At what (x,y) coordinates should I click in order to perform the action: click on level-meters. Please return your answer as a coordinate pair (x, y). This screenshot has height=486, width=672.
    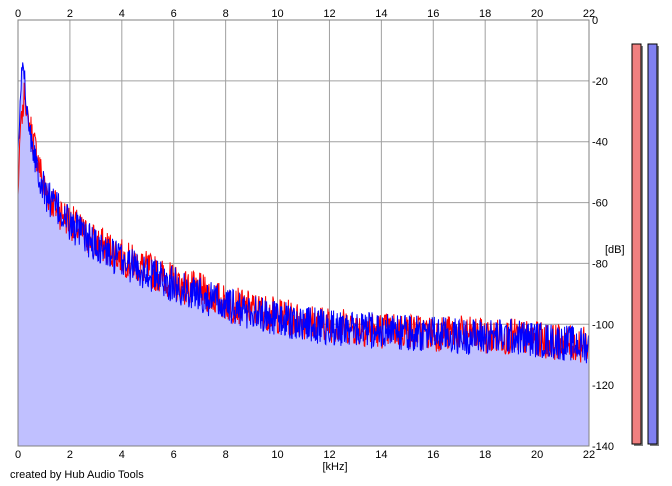
    Looking at the image, I should click on (645, 244).